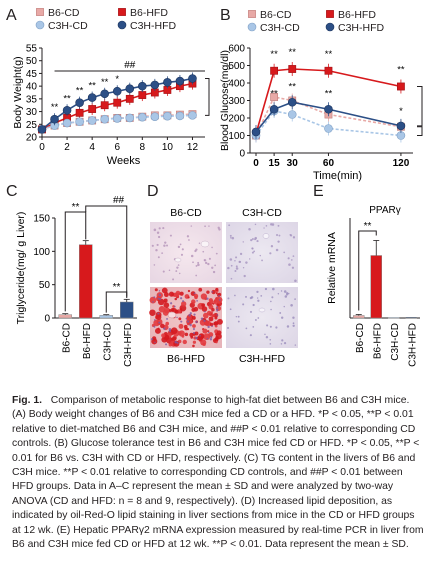 This screenshot has width=435, height=588. Describe the element at coordinates (27, 400) in the screenshot. I see `figure-label: Fig. 1.` at that location.